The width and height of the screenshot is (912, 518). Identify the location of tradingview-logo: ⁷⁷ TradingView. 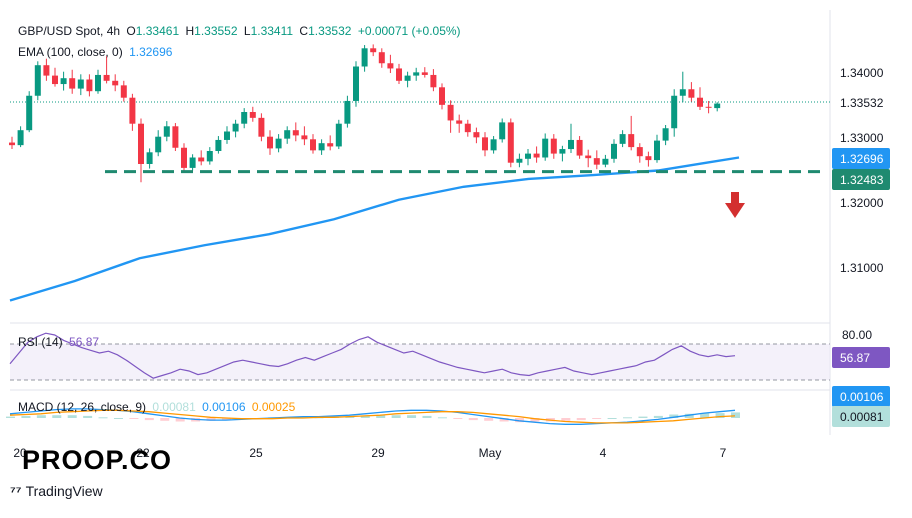
(56, 491).